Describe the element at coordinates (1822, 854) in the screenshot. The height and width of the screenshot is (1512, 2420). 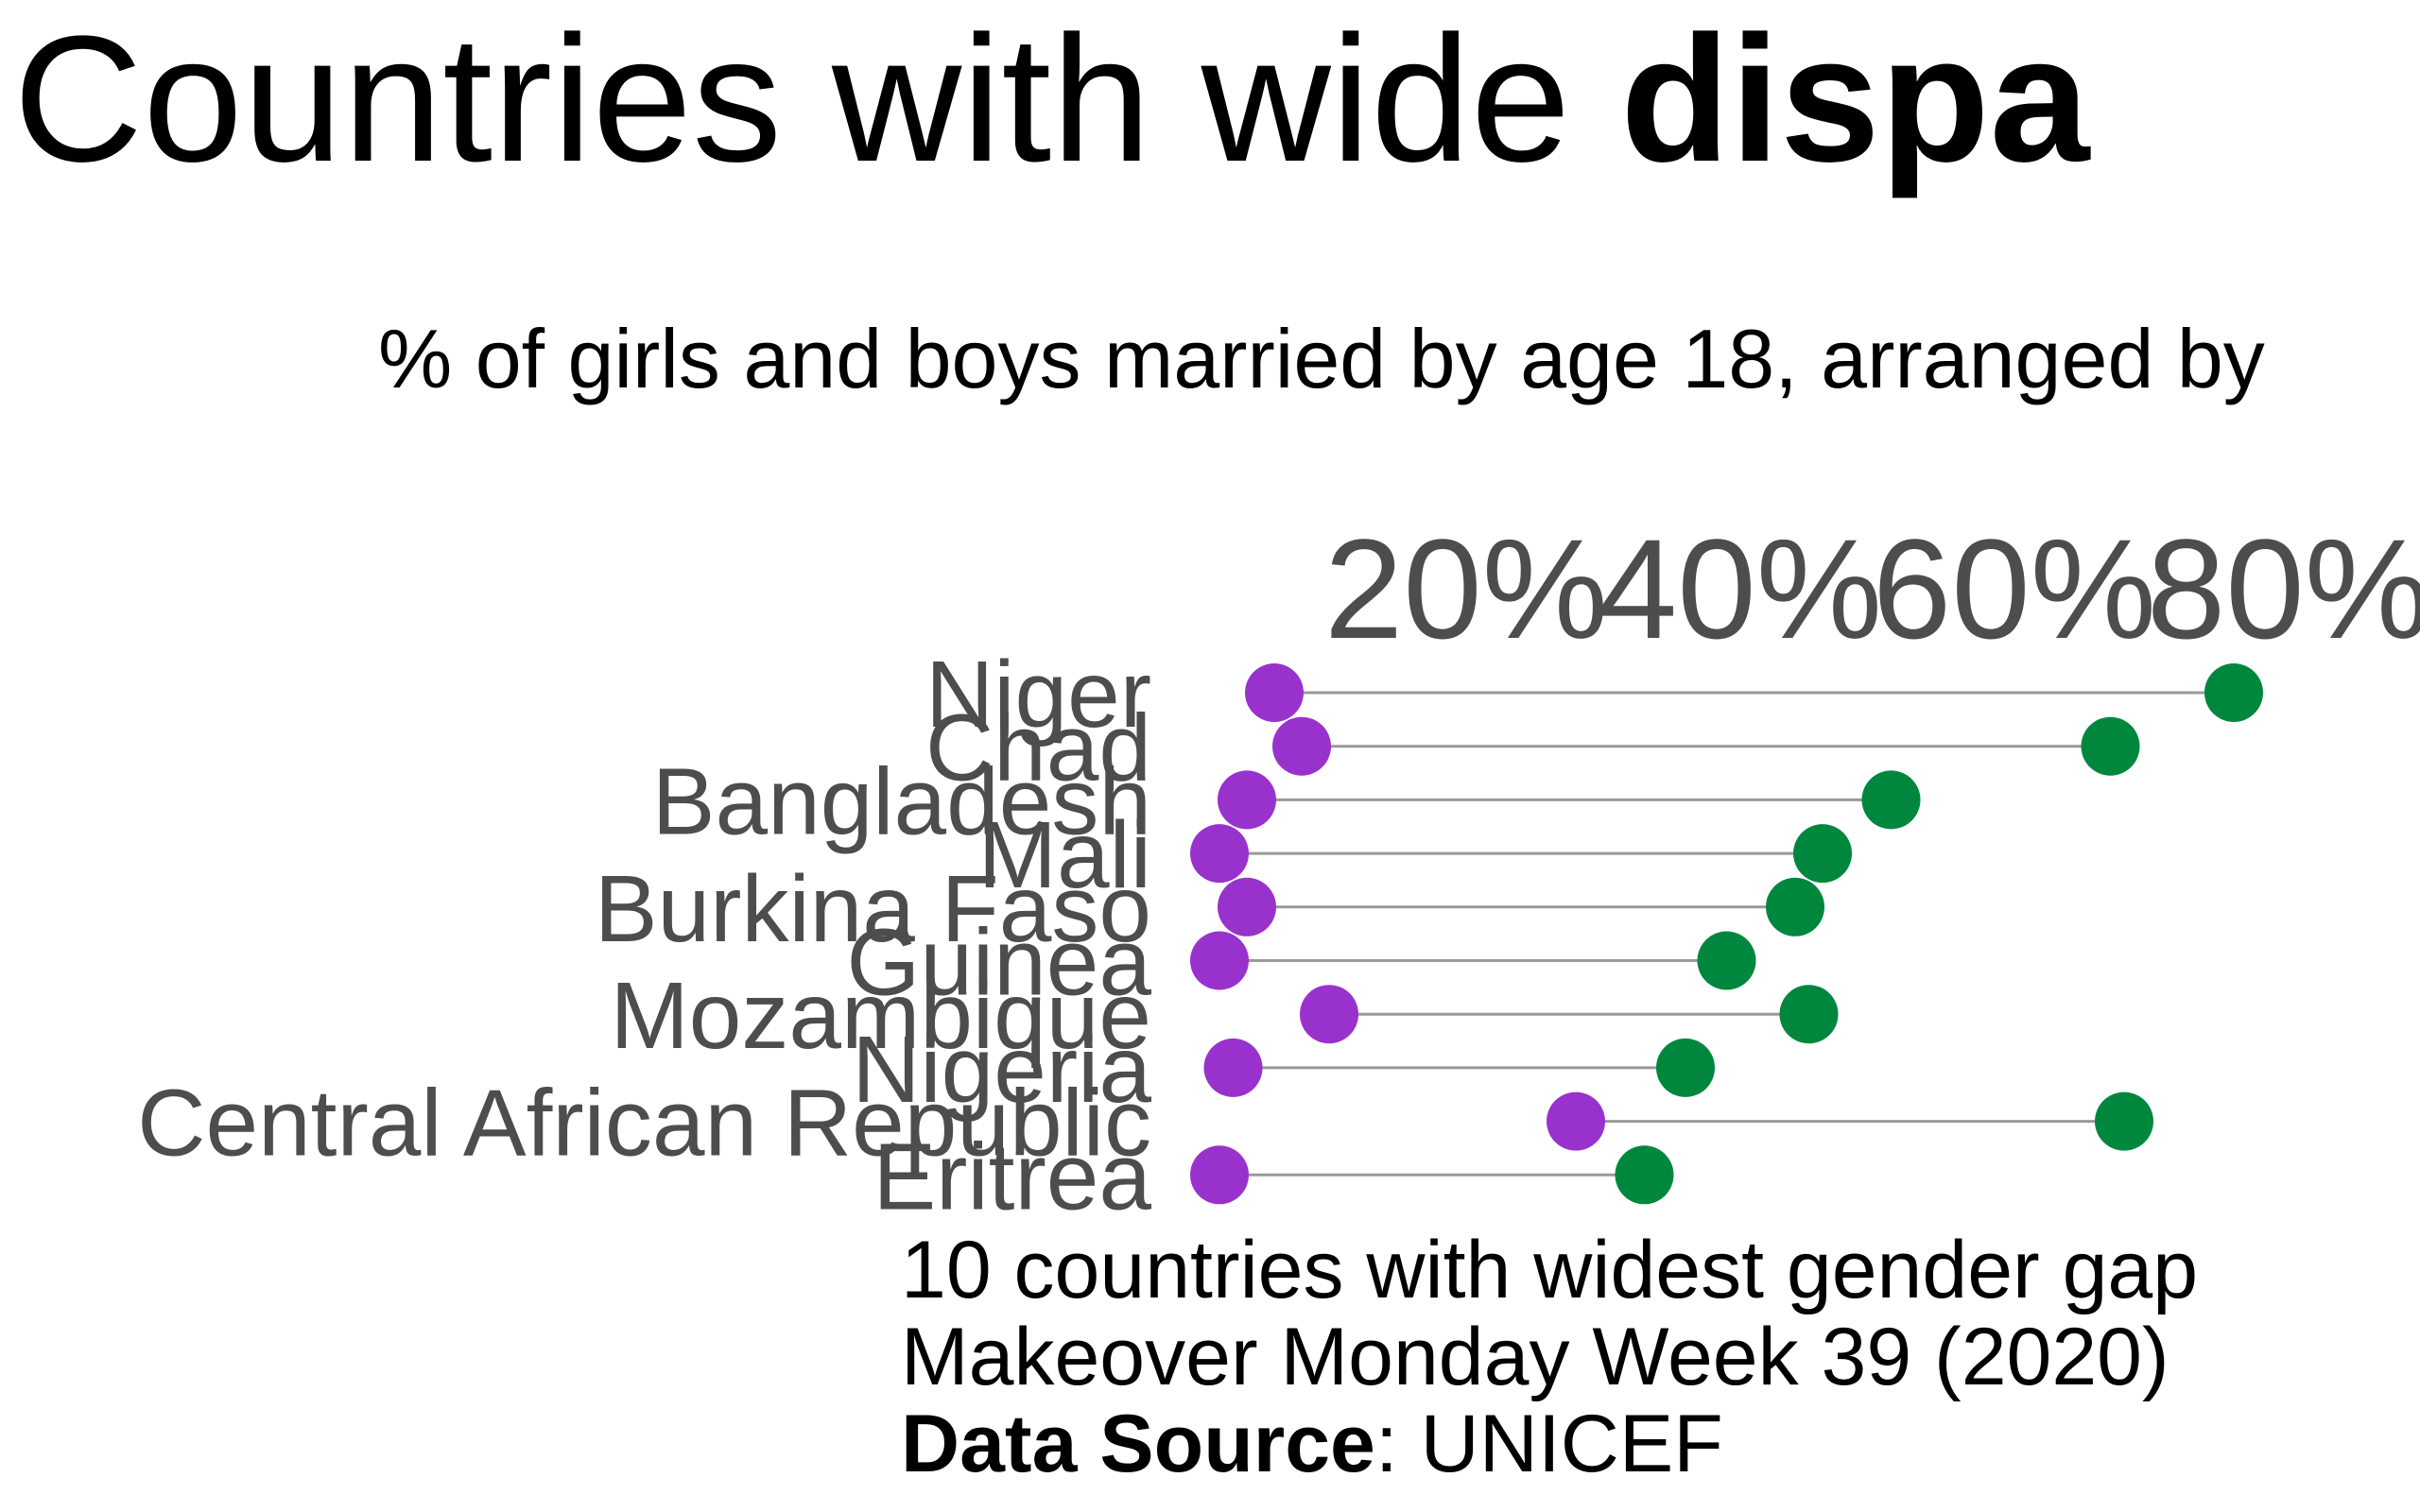
I see `green-point-mali` at that location.